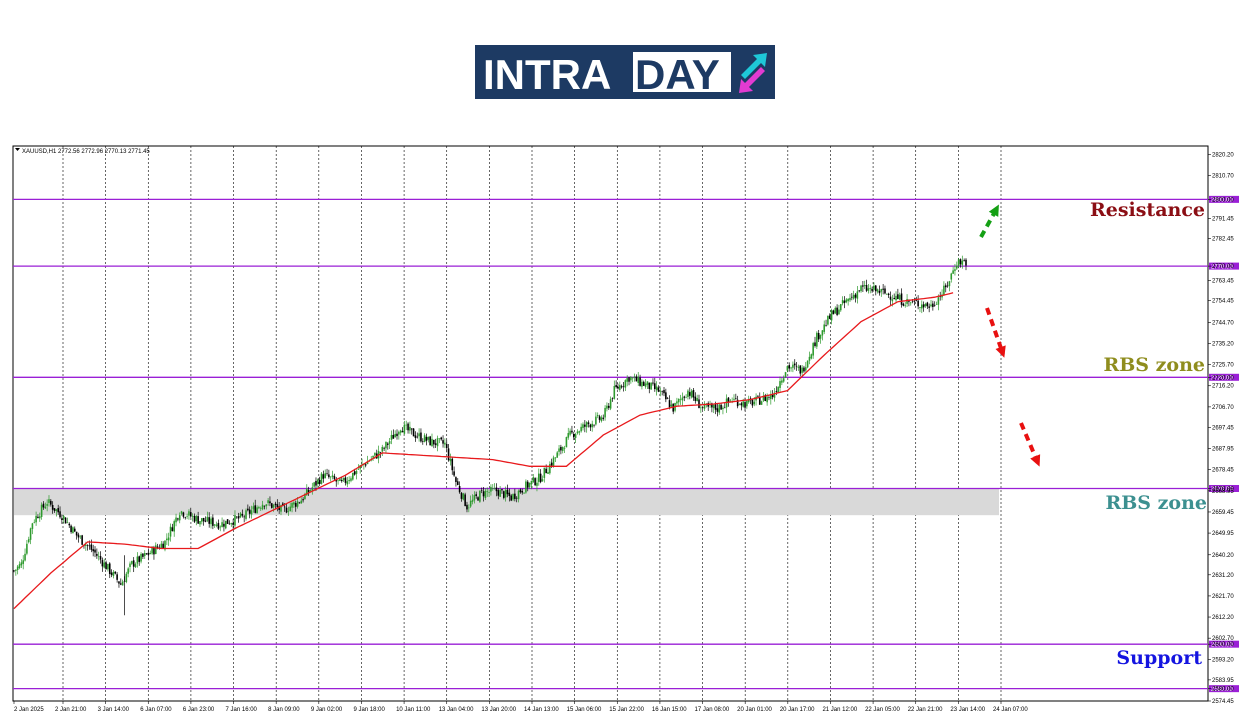  What do you see at coordinates (17, 149) in the screenshot?
I see `symbol-dropdown-icon` at bounding box center [17, 149].